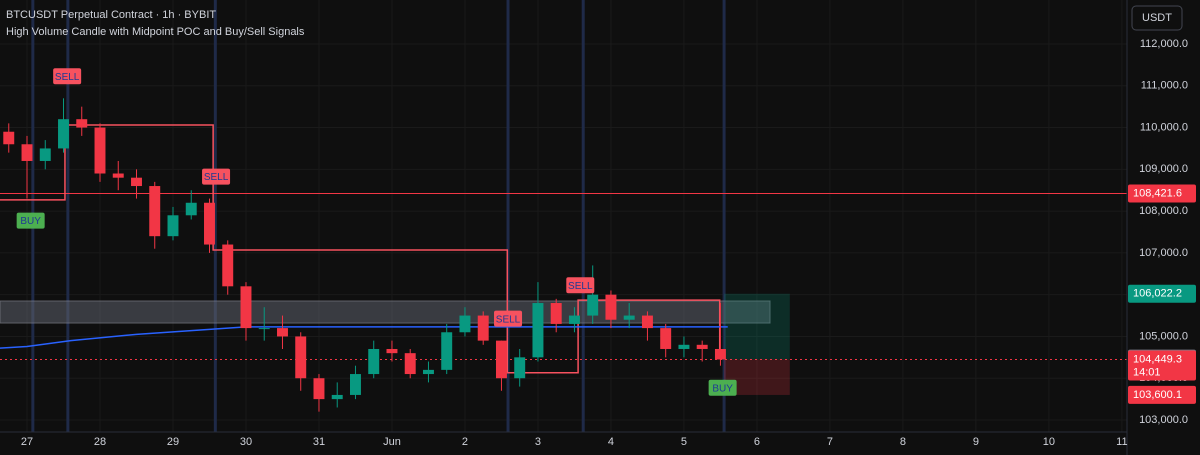 The height and width of the screenshot is (455, 1200). What do you see at coordinates (757, 326) in the screenshot?
I see `target-box` at bounding box center [757, 326].